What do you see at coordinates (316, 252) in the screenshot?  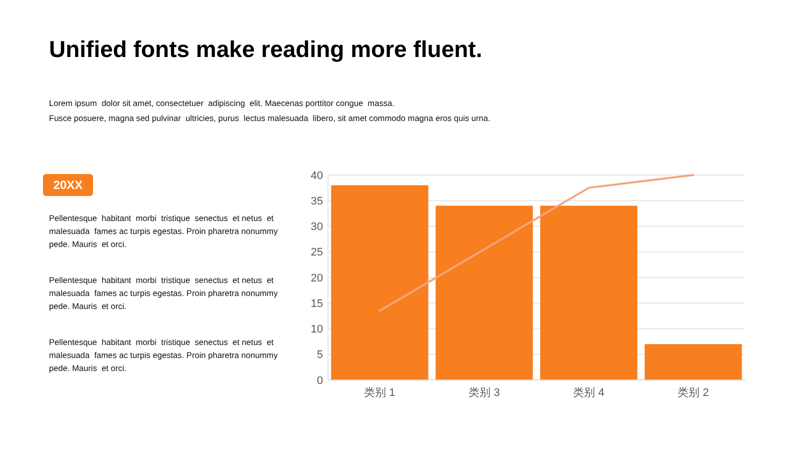 I see `y-tick-label: 25` at bounding box center [316, 252].